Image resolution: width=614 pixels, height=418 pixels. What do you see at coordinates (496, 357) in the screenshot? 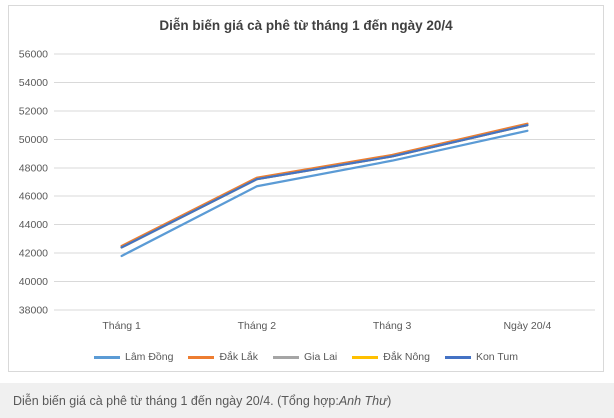
I see `legend-label: Kon Tum` at bounding box center [496, 357].